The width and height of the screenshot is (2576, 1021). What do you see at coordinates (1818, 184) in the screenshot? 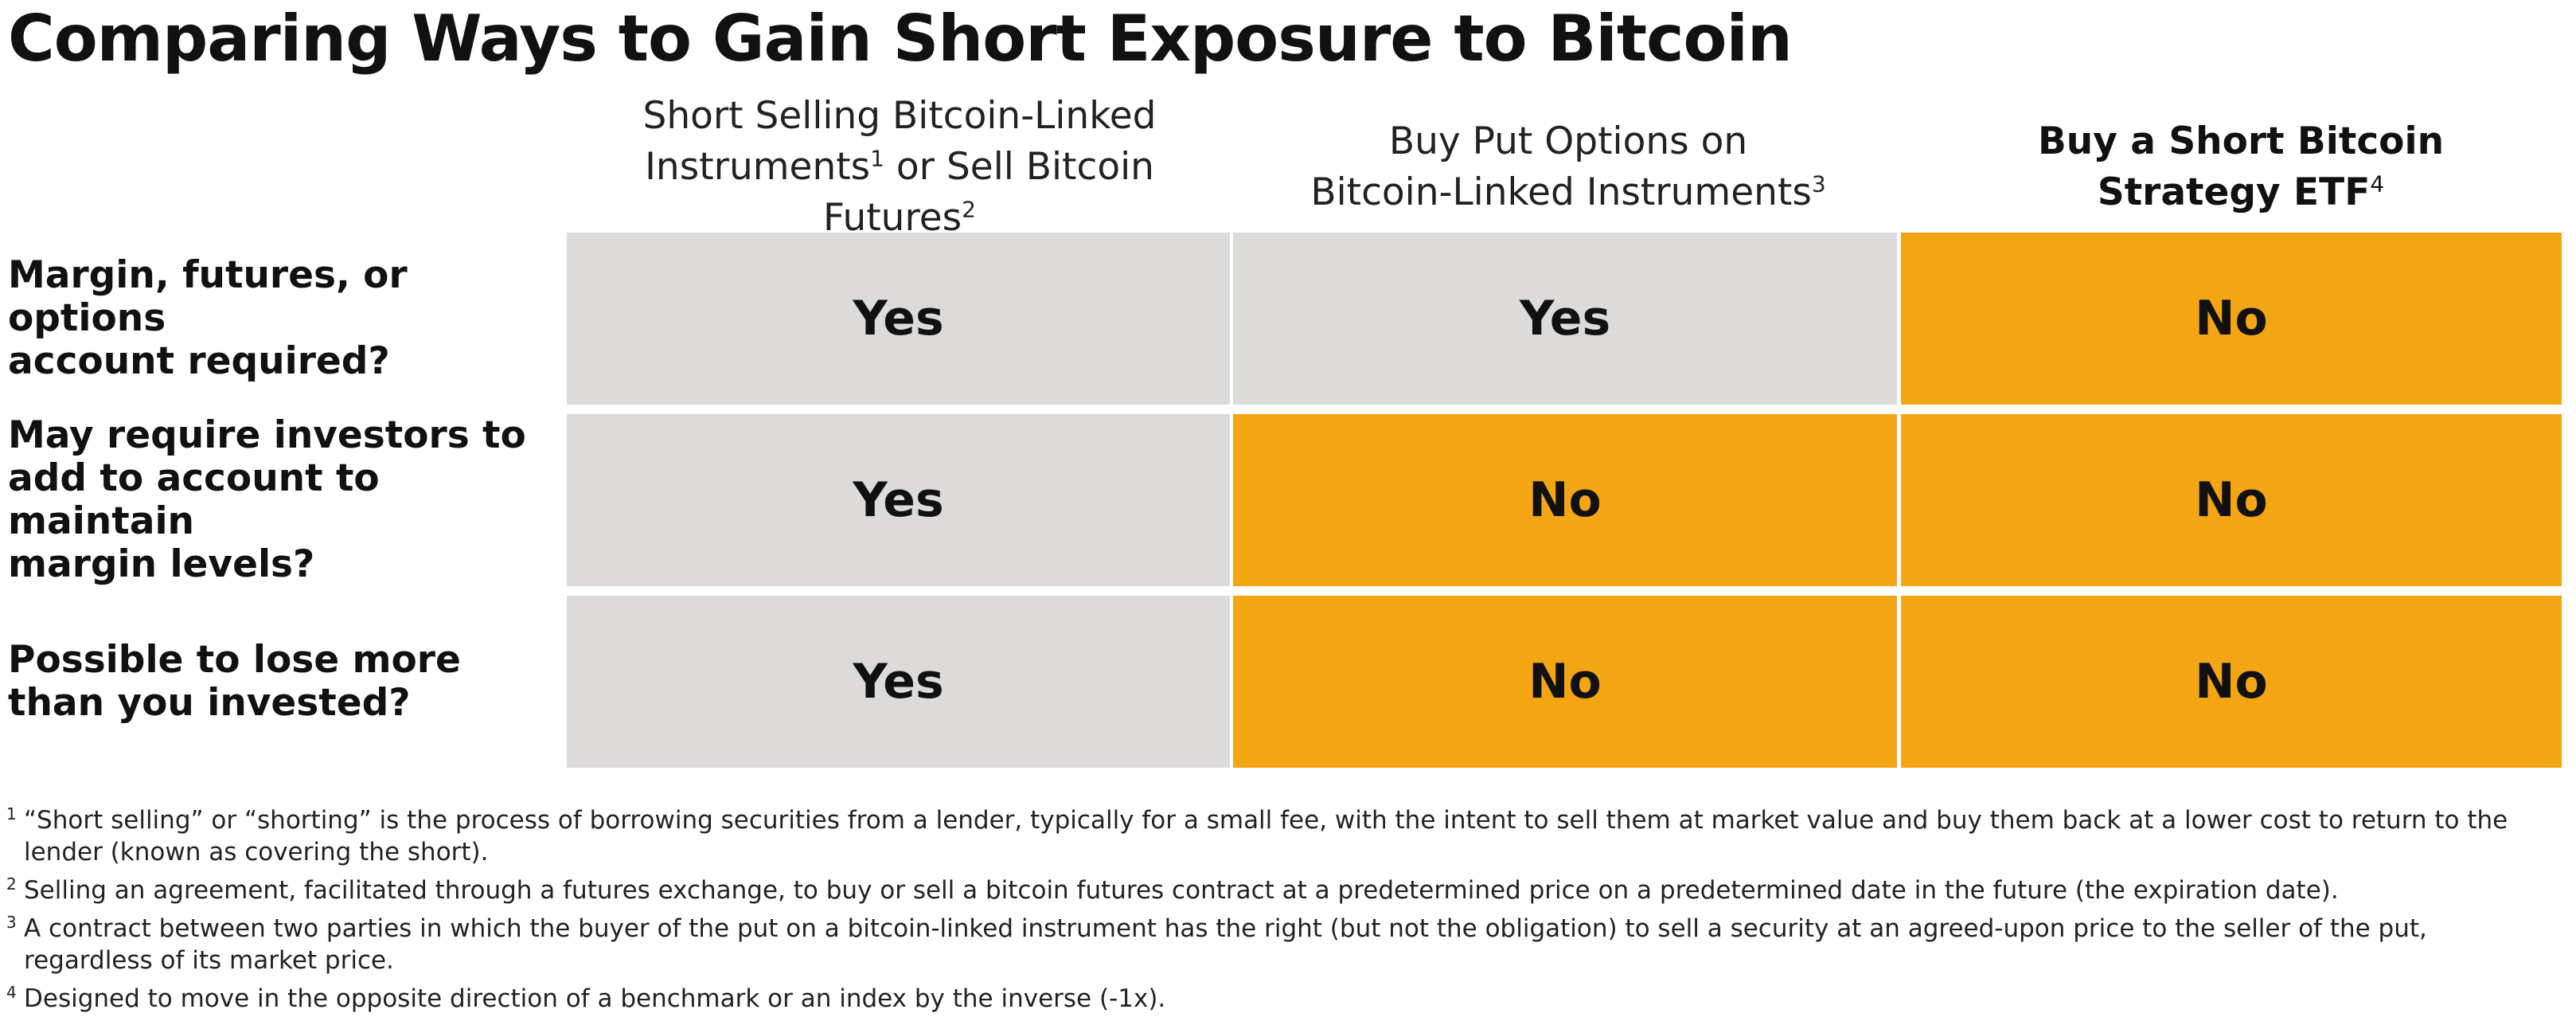
I see `footnote-ref: 3` at bounding box center [1818, 184].